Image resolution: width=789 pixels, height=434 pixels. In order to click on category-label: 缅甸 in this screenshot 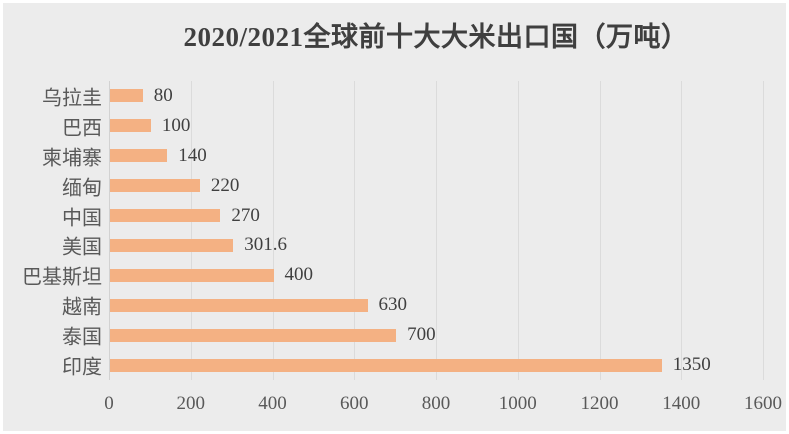, I will do `click(82, 188)`.